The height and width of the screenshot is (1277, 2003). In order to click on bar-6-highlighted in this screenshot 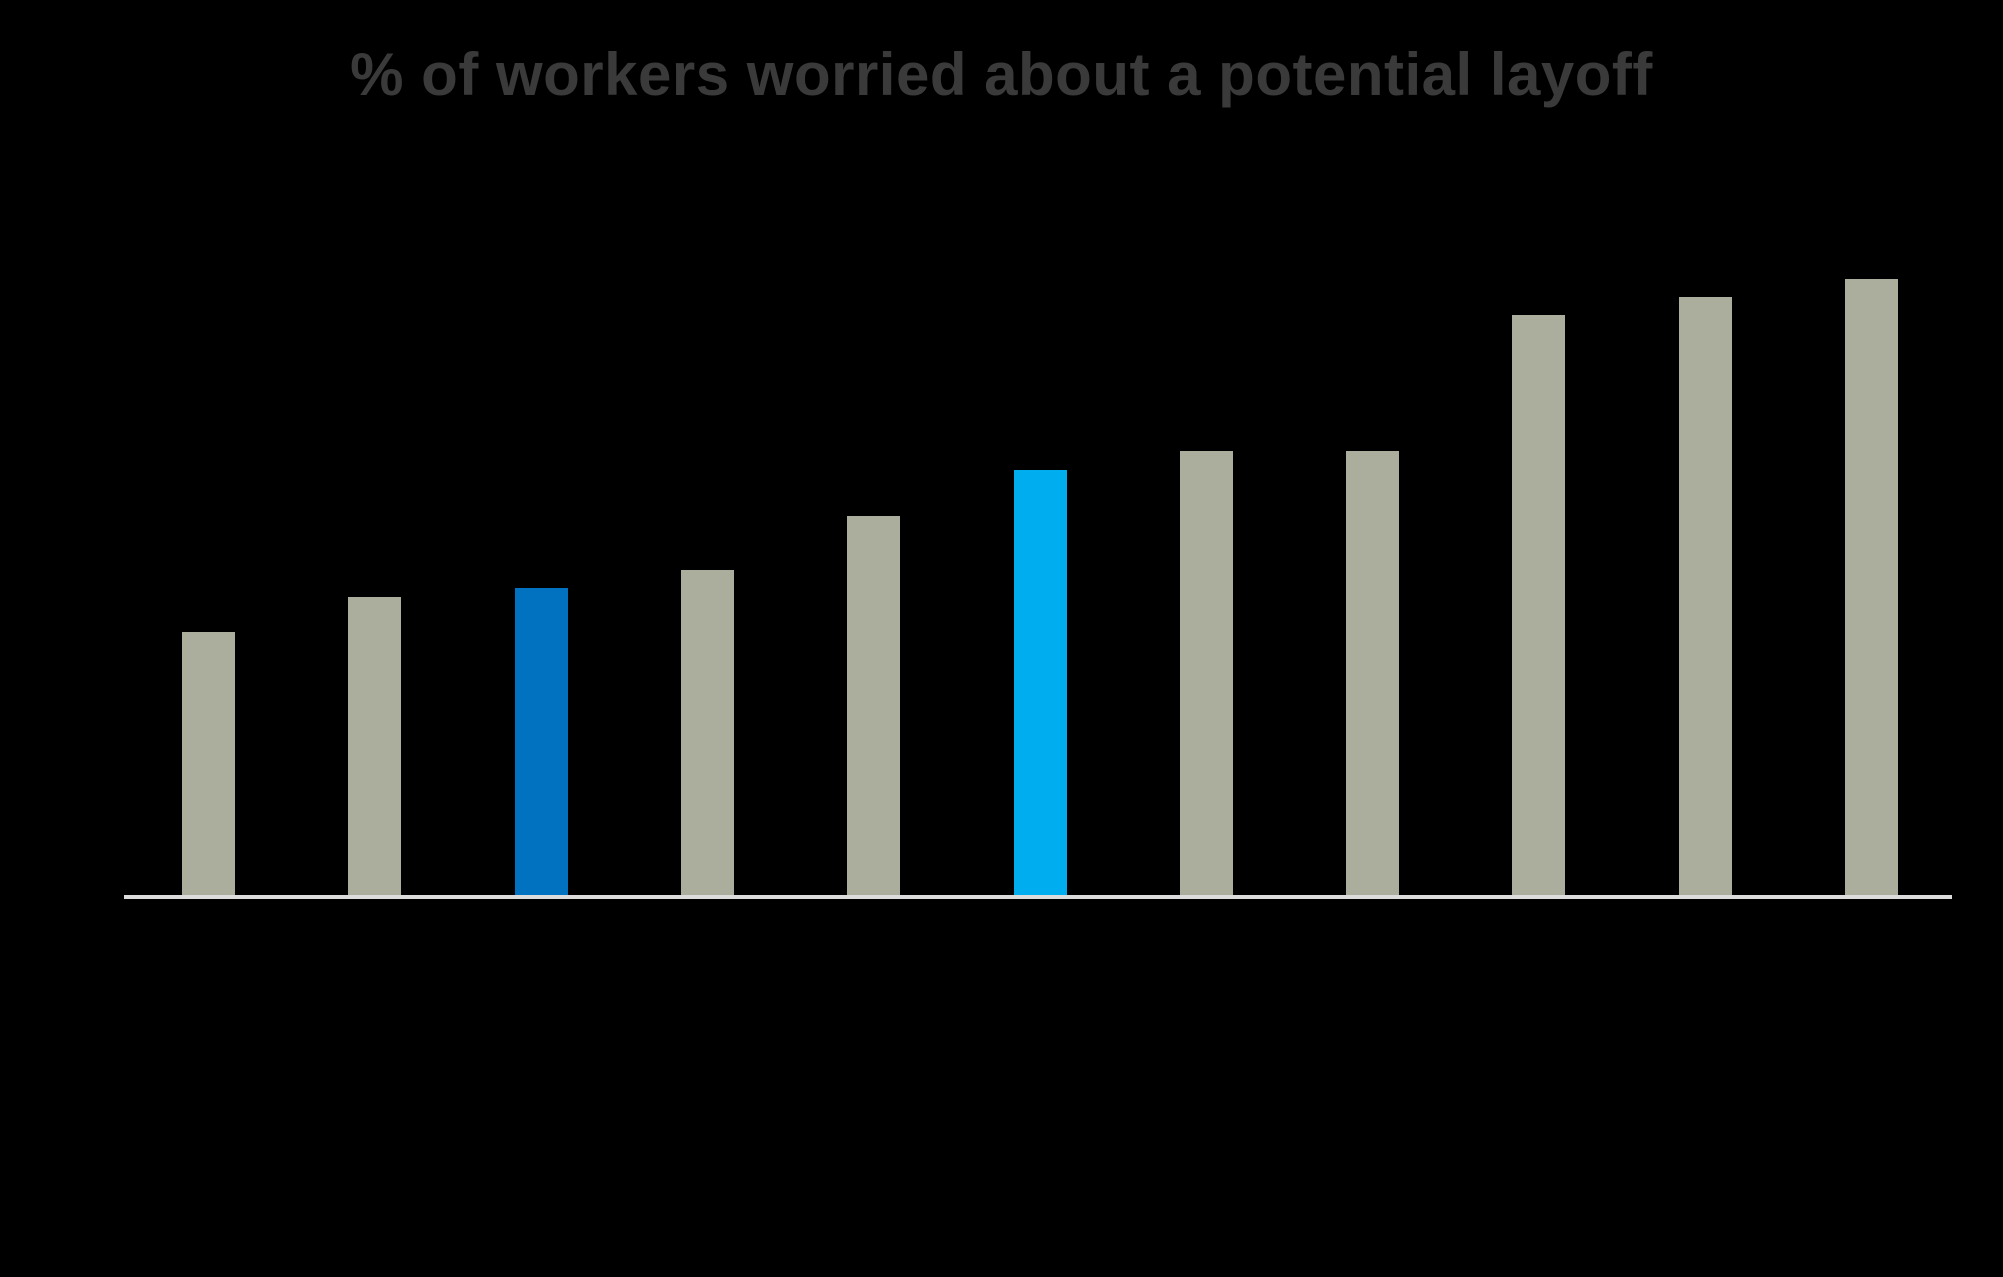, I will do `click(1040, 682)`.